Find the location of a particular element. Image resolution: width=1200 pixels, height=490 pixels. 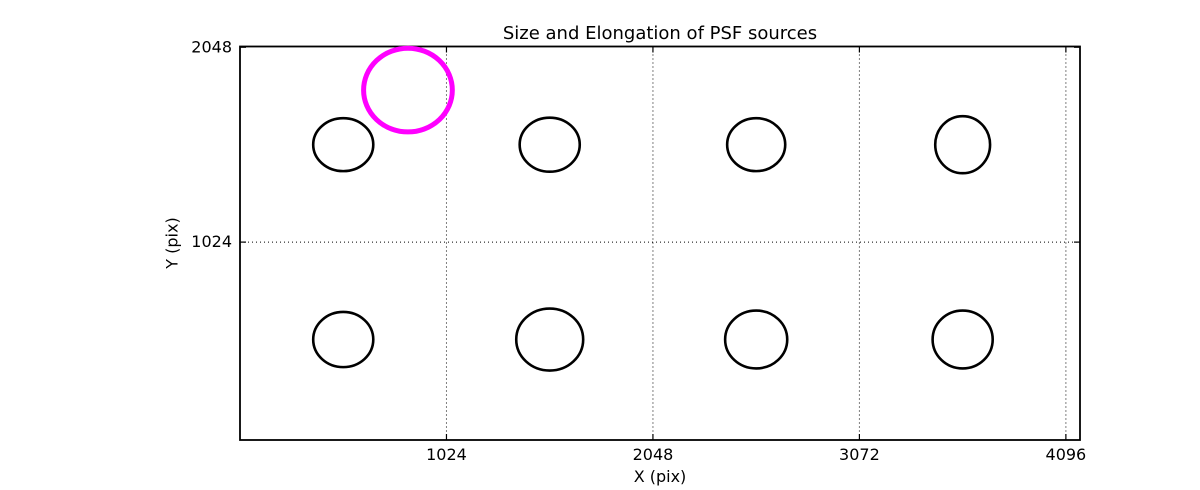

reference-circle is located at coordinates (408, 90).